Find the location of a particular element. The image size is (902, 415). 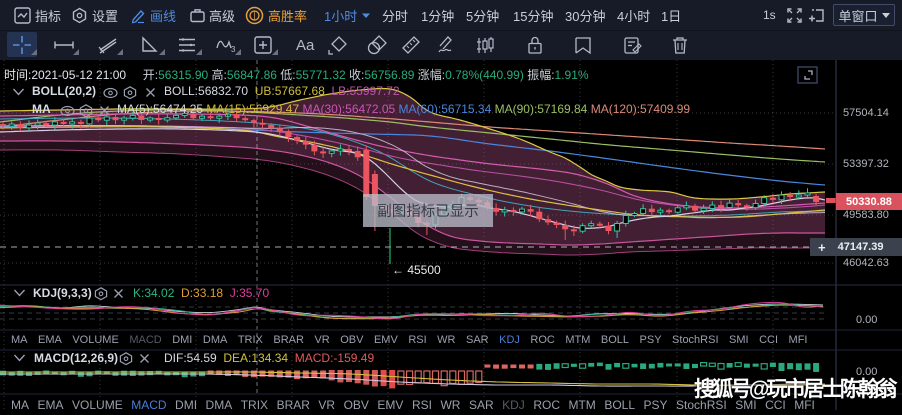

svg-text: Aa is located at coordinates (305, 45).